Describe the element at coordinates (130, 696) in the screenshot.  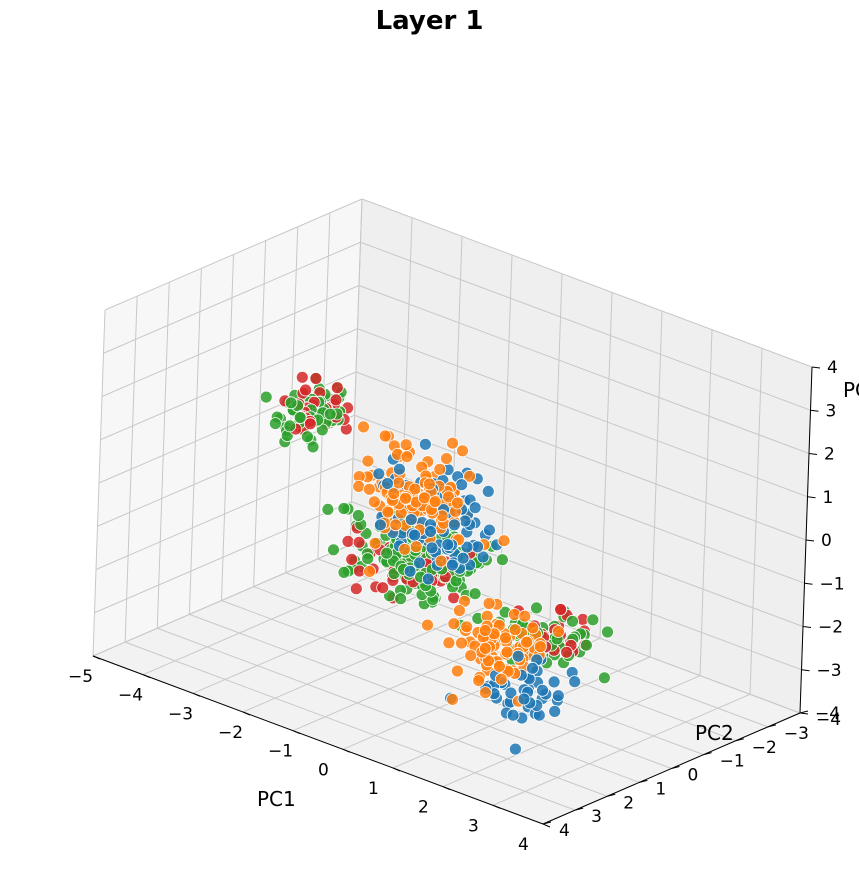
I see `x-tick-label: −4` at that location.